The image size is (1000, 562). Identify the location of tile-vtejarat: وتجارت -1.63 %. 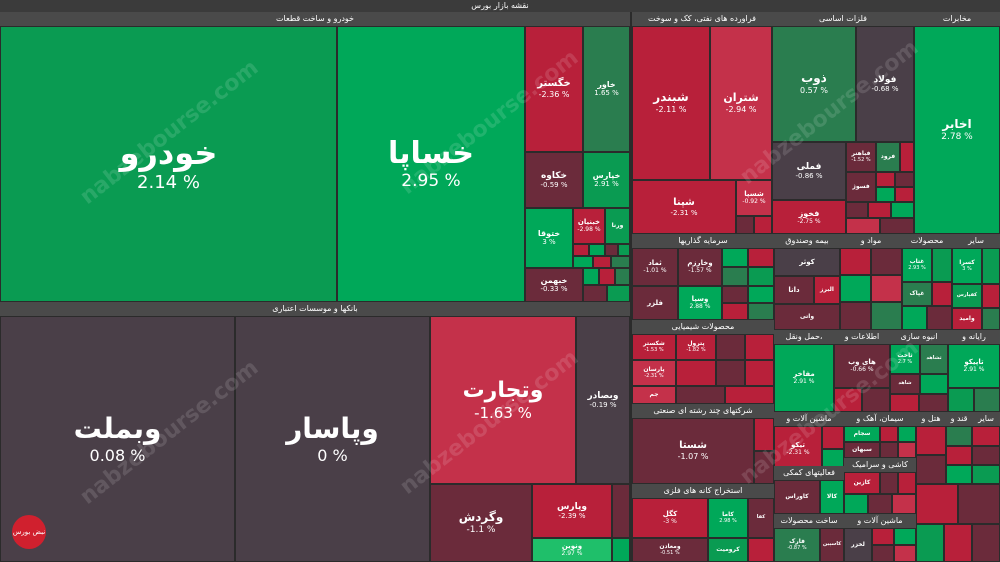
(503, 400).